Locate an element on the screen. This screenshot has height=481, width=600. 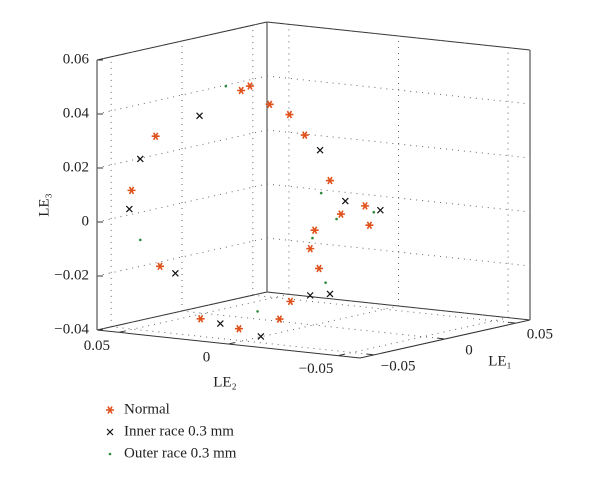
y-tick-label: −0.05 is located at coordinates (316, 369).